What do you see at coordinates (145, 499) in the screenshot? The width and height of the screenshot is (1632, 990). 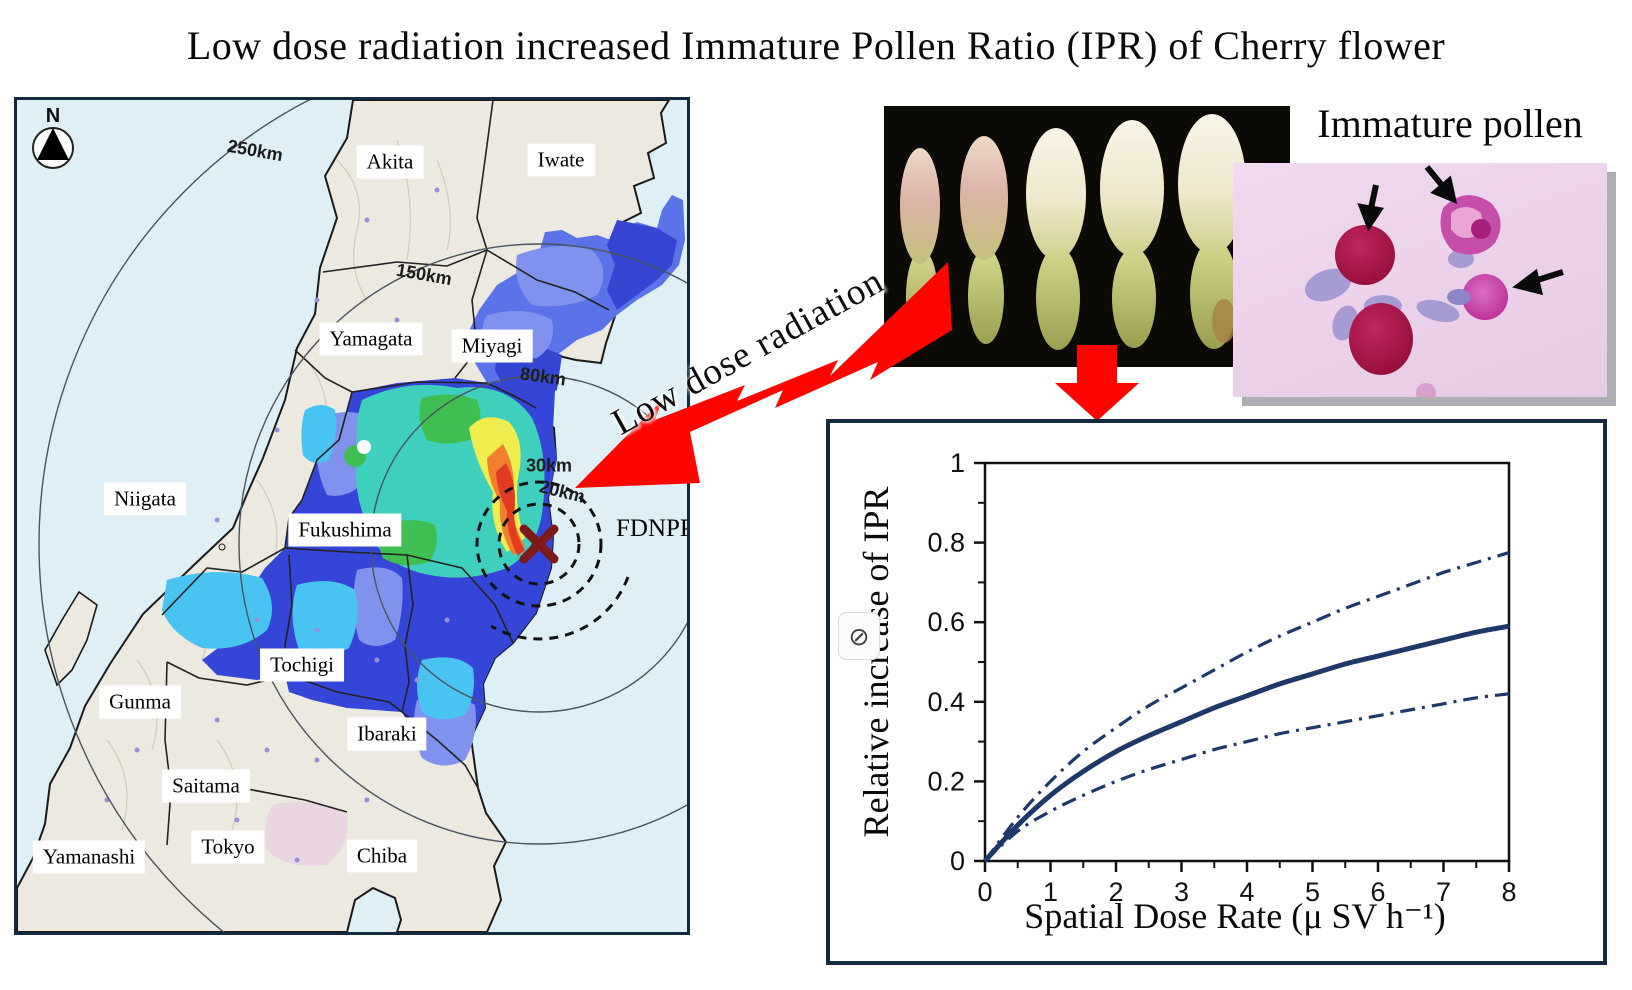 I see `prefecture-label-niigata: Niigata` at bounding box center [145, 499].